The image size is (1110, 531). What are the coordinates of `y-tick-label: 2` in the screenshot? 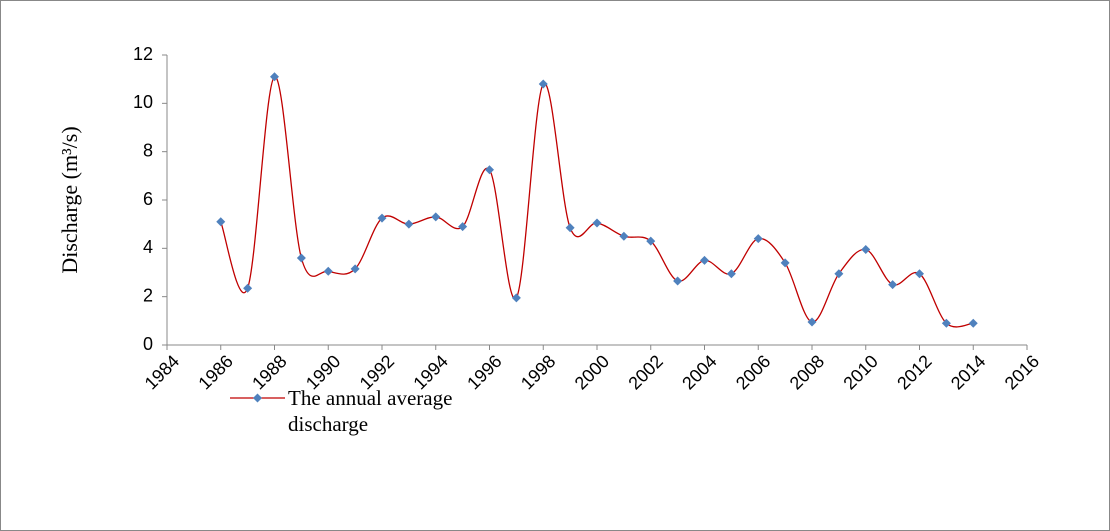 It's located at (148, 295).